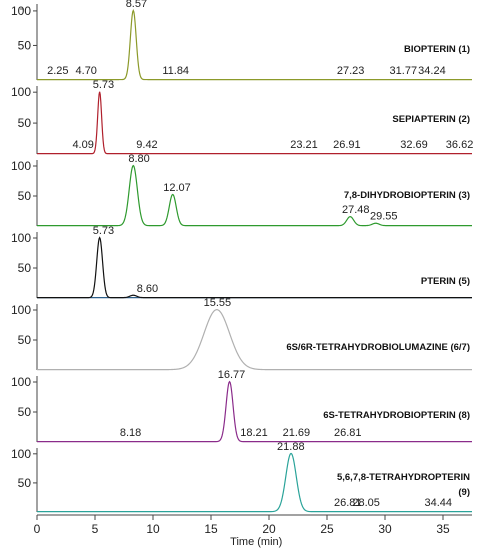 The image size is (491, 555). Describe the element at coordinates (384, 217) in the screenshot. I see `retention-label-3-4: 29.55` at that location.